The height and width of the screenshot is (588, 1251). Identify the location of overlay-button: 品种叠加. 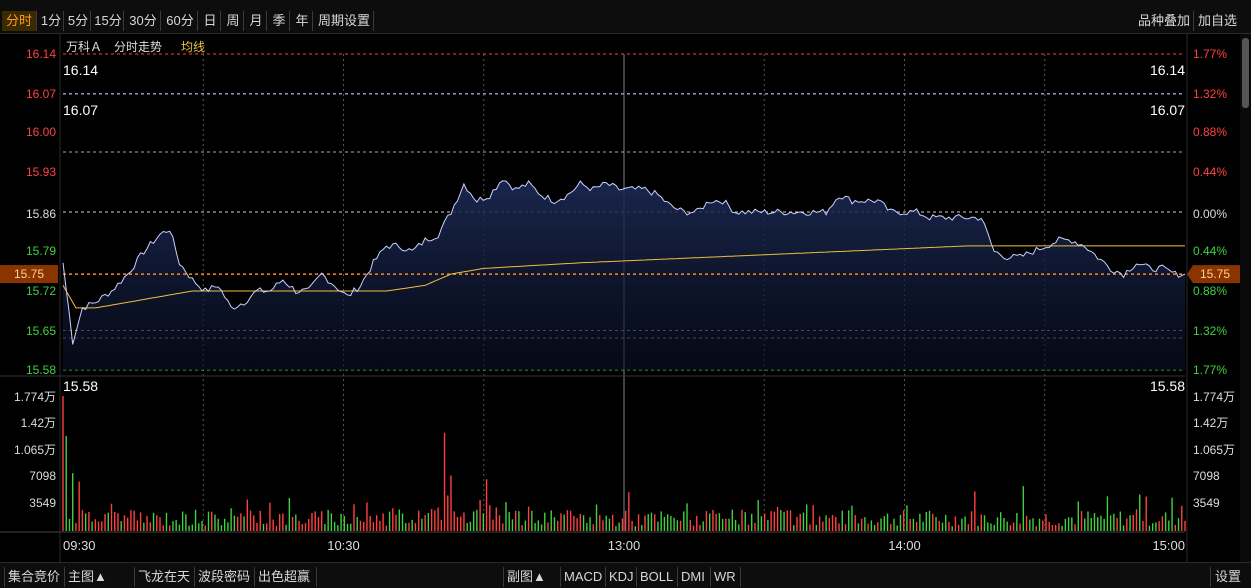
(1164, 20).